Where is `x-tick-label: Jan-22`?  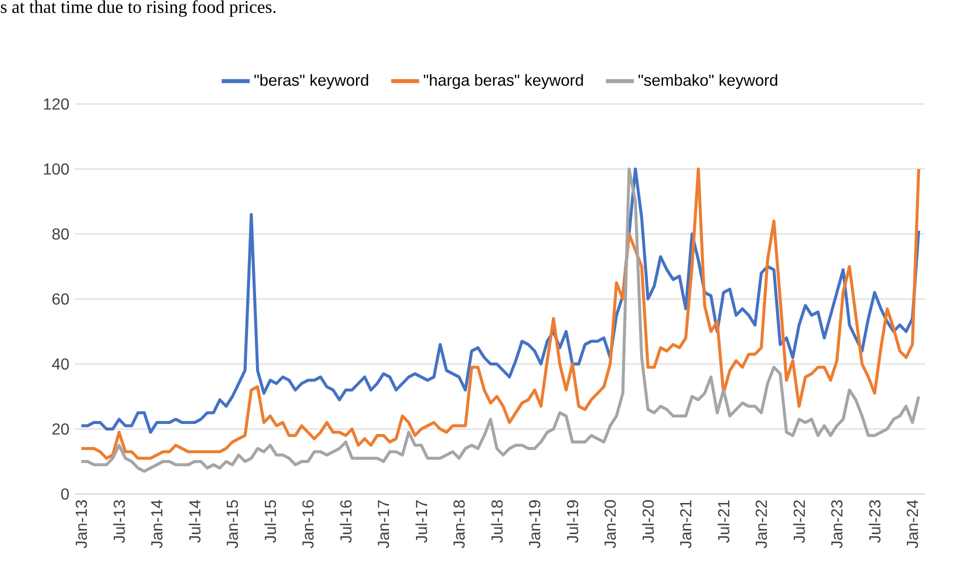 x-tick-label: Jan-22 is located at coordinates (761, 524).